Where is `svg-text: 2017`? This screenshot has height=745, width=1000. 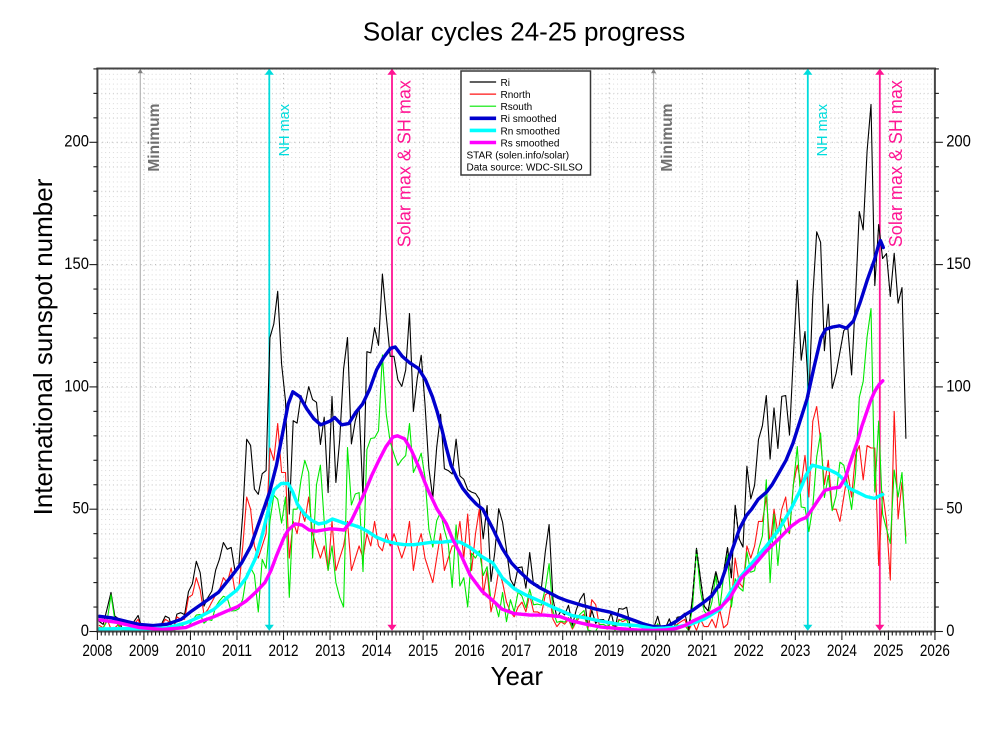 svg-text: 2017 is located at coordinates (516, 650).